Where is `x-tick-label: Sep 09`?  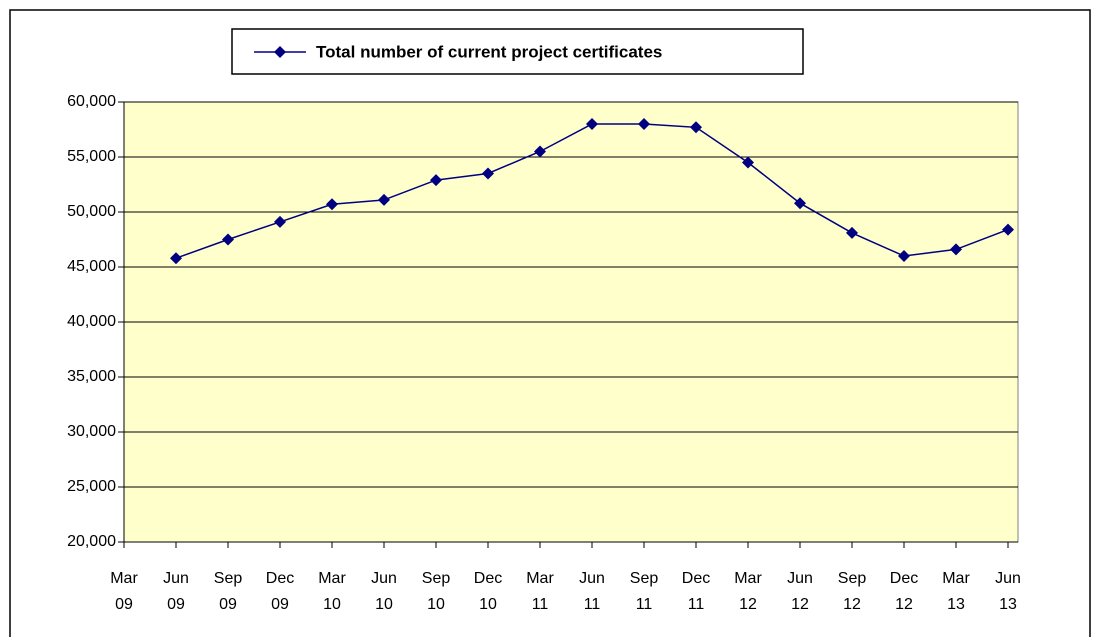
x-tick-label: Sep 09 is located at coordinates (228, 591).